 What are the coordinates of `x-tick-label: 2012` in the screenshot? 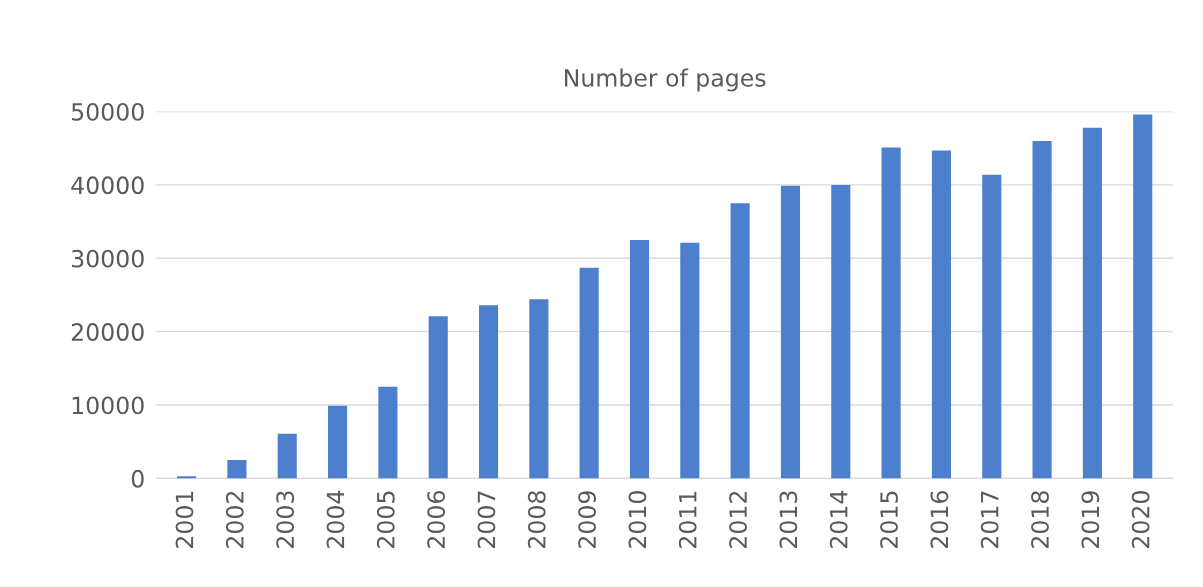 It's located at (738, 519).